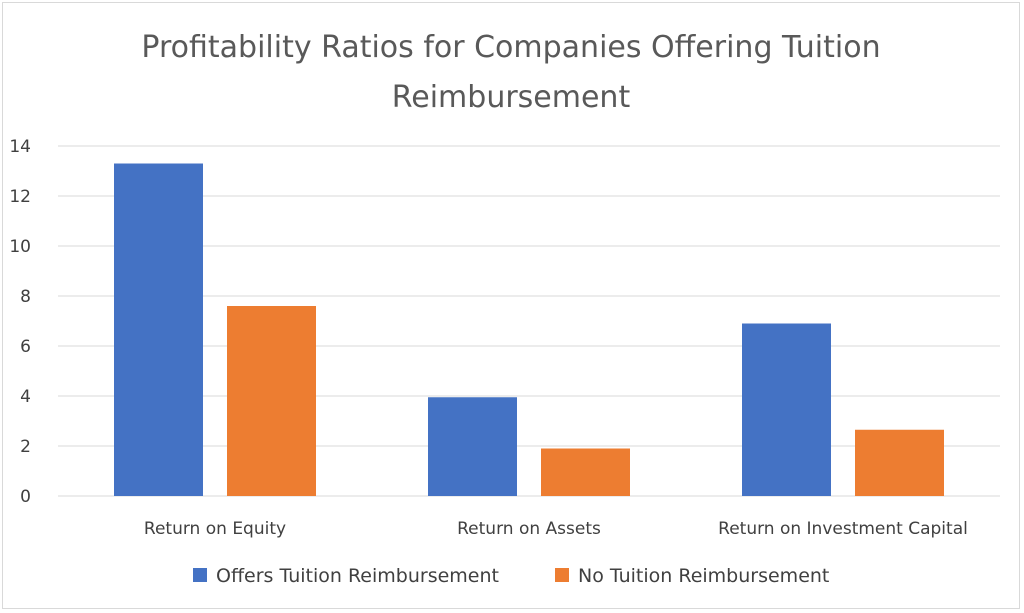 Image resolution: width=1024 pixels, height=613 pixels. What do you see at coordinates (357, 576) in the screenshot?
I see `legend-label-0: Offers Tuition Reimbursement` at bounding box center [357, 576].